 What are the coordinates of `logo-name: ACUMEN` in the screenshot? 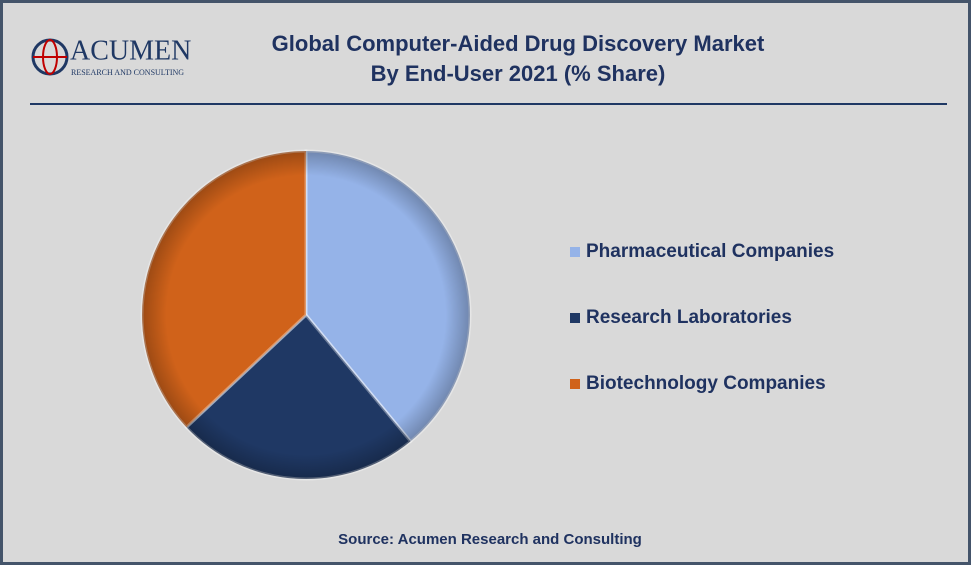 It's located at (130, 50).